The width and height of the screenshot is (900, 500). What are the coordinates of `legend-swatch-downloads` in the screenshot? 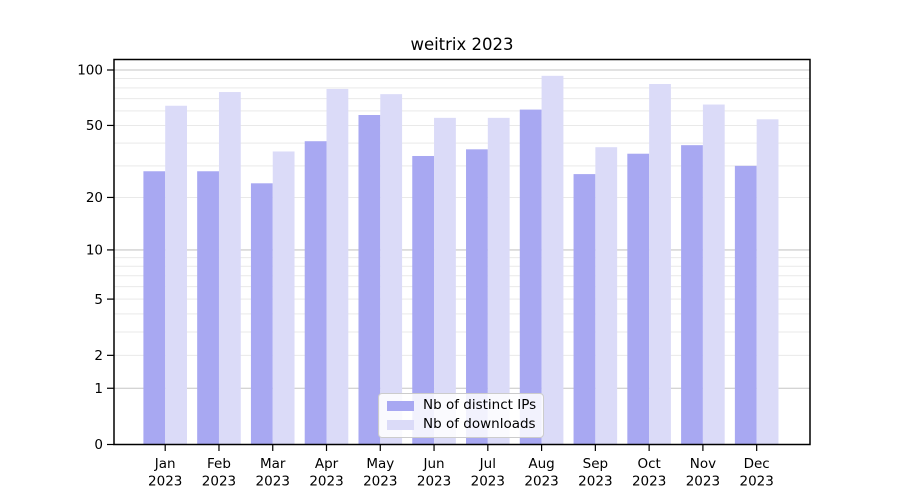 It's located at (400, 425).